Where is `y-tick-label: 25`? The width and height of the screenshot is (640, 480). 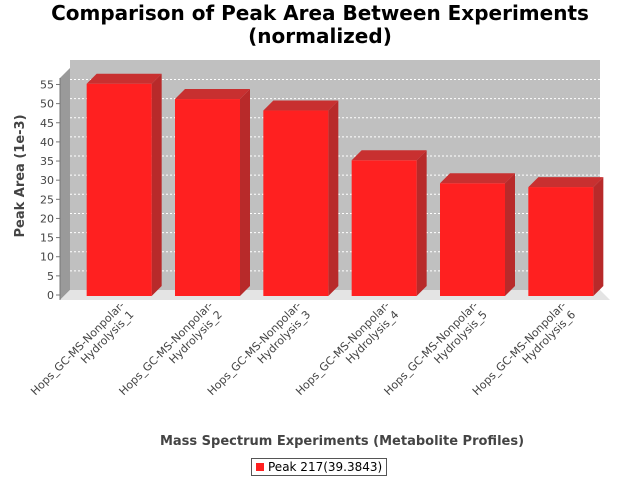 y-tick-label: 25 is located at coordinates (47, 199).